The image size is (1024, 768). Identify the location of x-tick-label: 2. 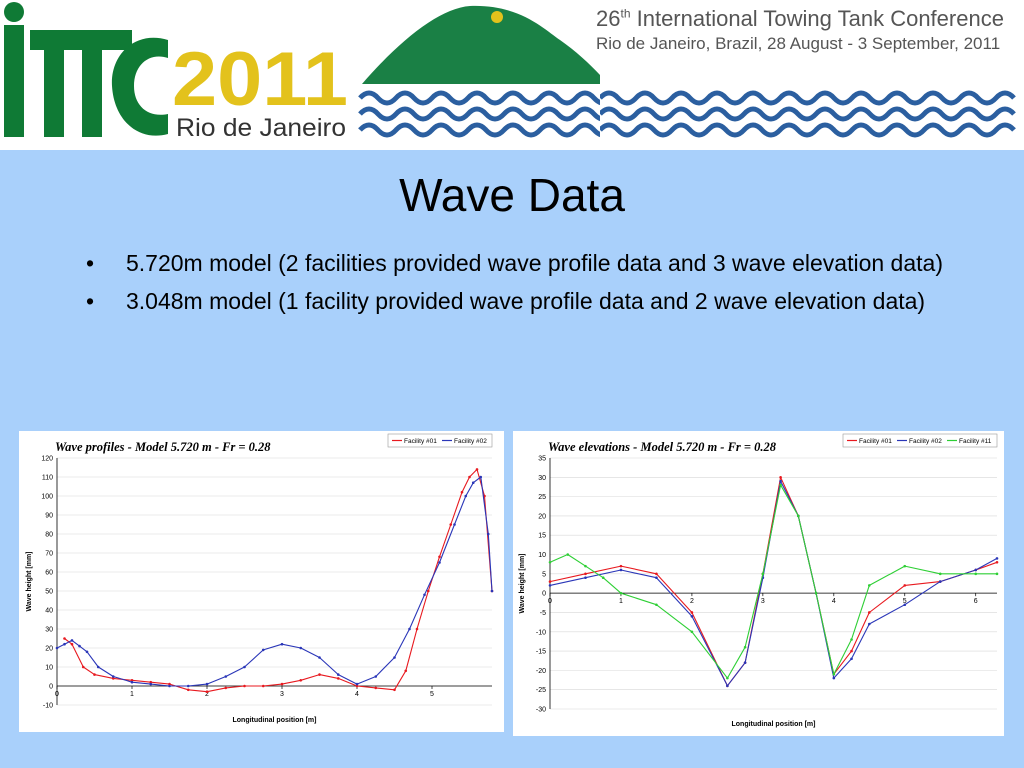
(207, 694).